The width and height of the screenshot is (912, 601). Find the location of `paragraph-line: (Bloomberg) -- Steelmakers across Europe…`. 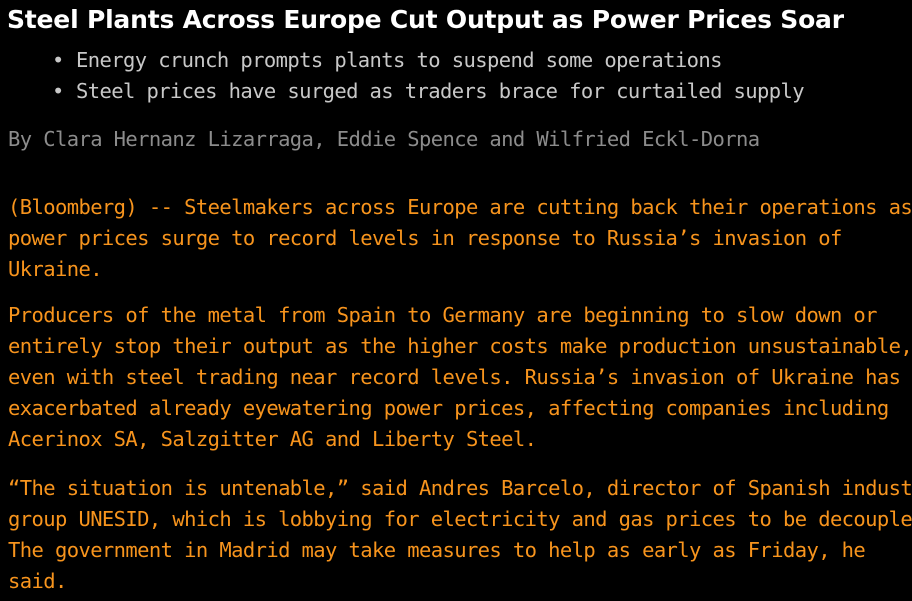

paragraph-line: (Bloomberg) -- Steelmakers across Europe… is located at coordinates (460, 207).